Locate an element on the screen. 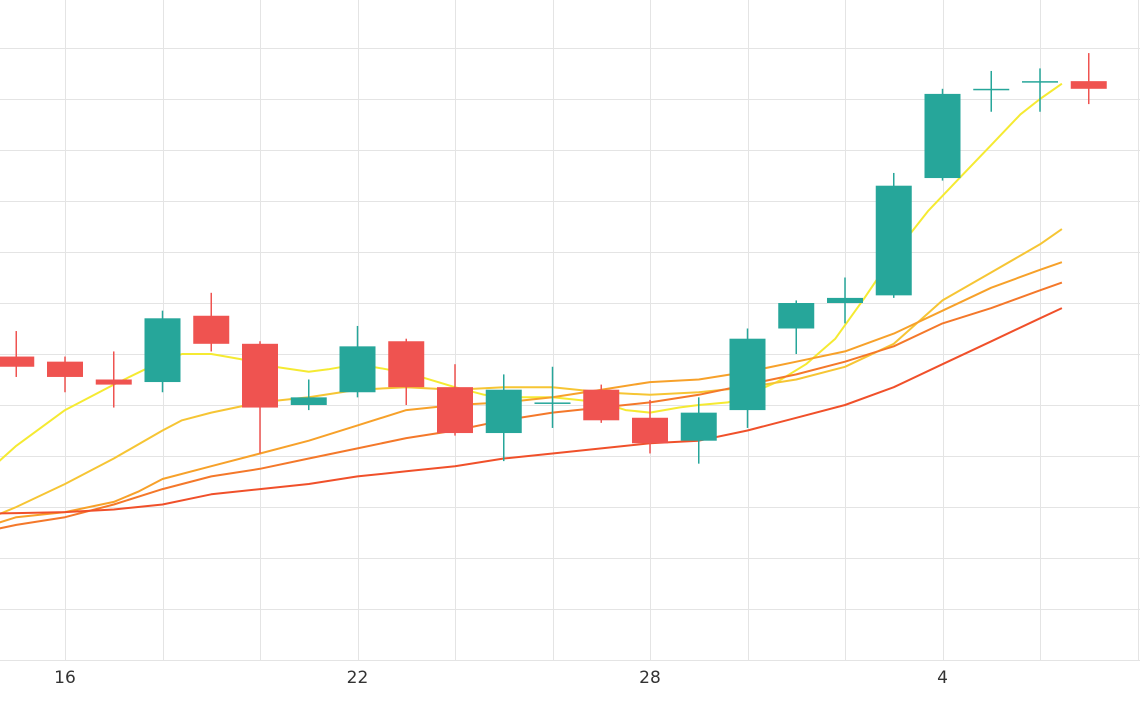 The image size is (1140, 710). x-tick-label: 28 is located at coordinates (650, 678).